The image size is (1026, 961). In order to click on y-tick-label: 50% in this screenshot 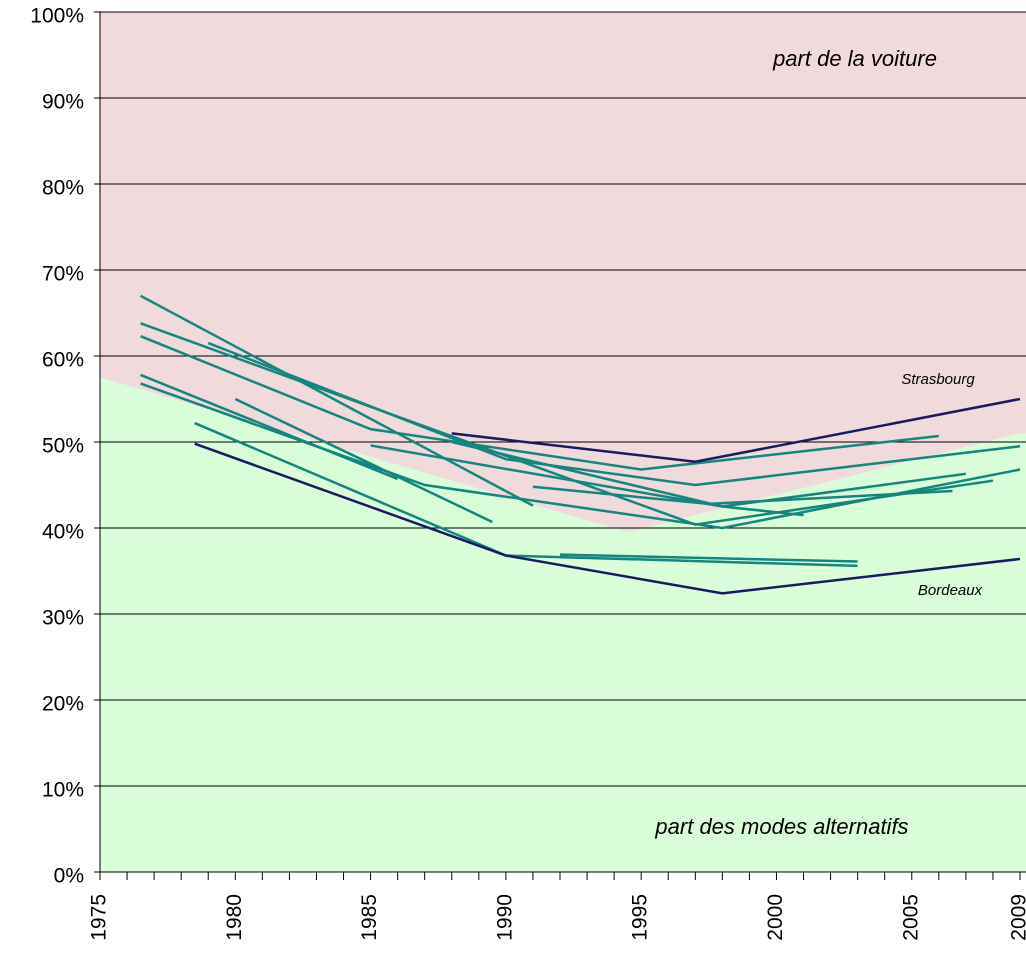, I will do `click(63, 446)`.